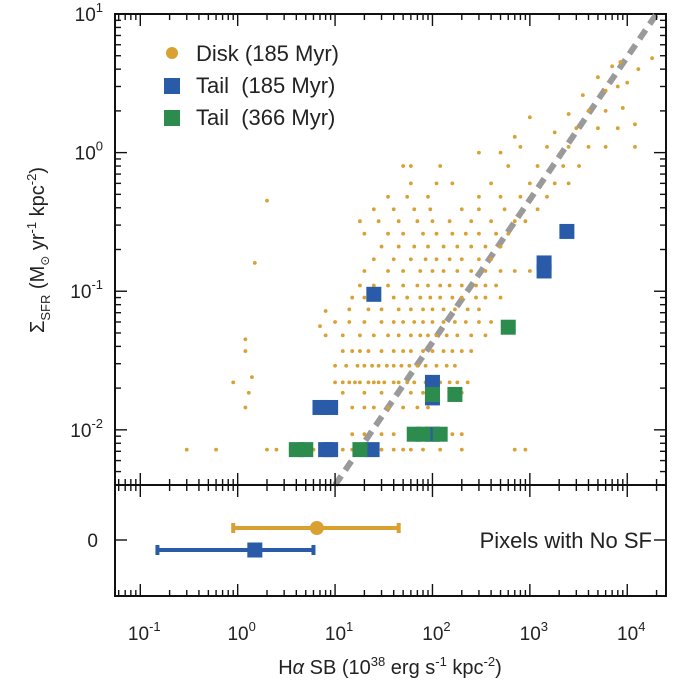  I want to click on x-tick-label: 102, so click(436, 632).